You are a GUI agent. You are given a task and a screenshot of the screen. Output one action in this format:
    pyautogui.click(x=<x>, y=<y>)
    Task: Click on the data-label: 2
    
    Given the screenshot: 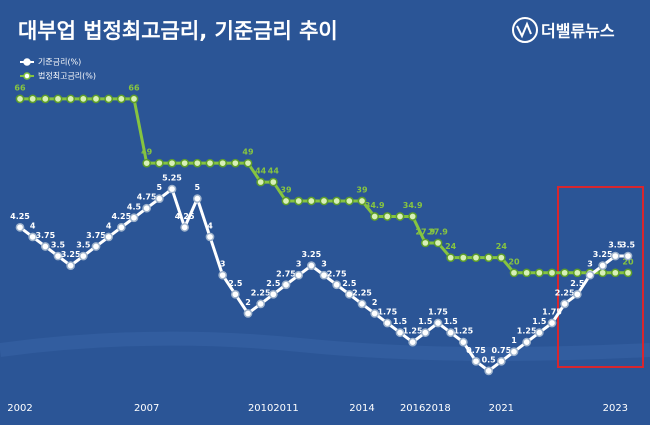 What is the action you would take?
    pyautogui.click(x=375, y=302)
    